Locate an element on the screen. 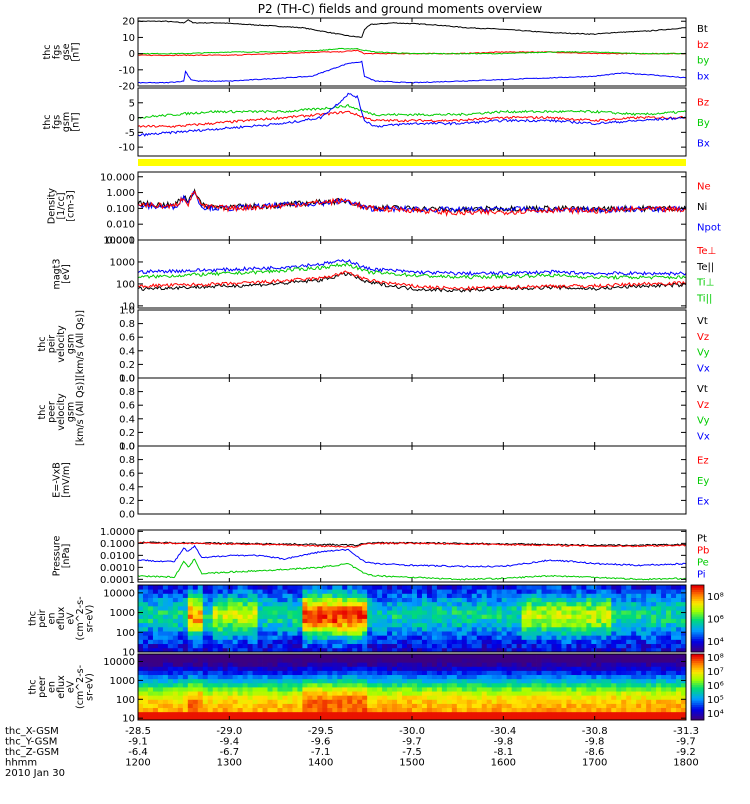 The width and height of the screenshot is (750, 804). footer-value: -9.7 is located at coordinates (412, 742).